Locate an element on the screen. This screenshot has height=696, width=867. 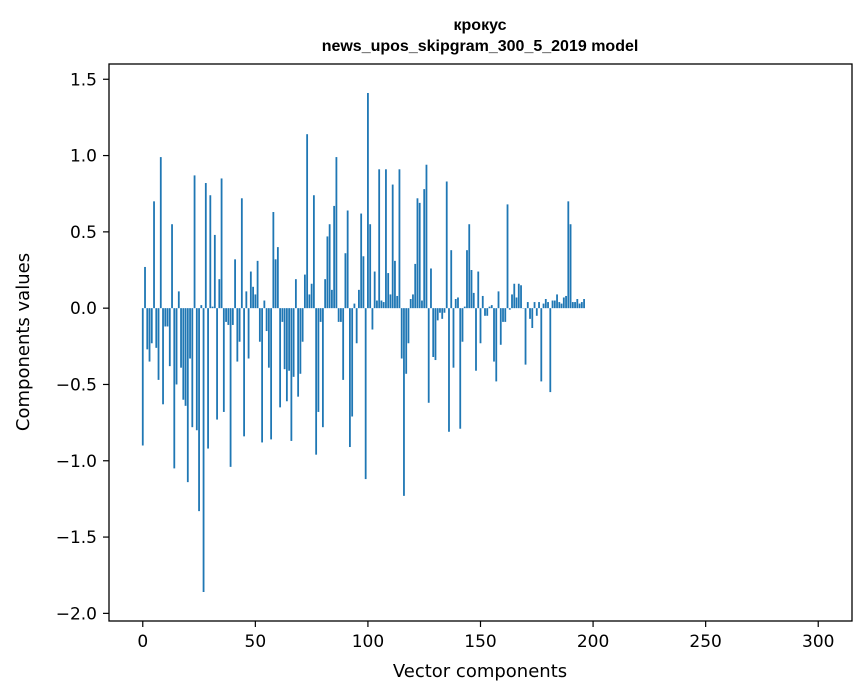
y-tick-label: −0.5 is located at coordinates (76, 385).